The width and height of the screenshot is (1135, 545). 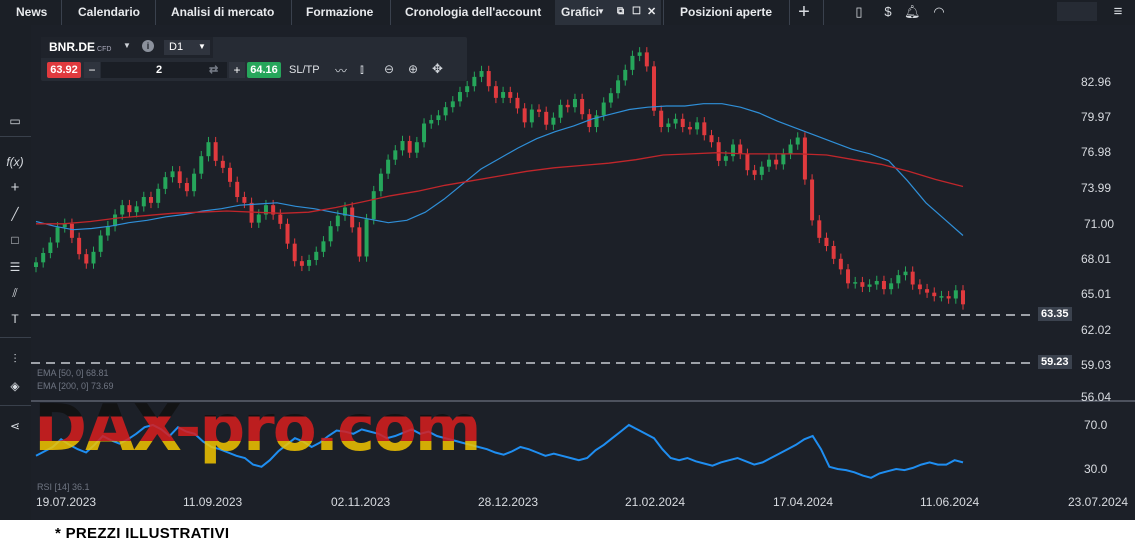 What do you see at coordinates (340, 12) in the screenshot?
I see `tab-formazione: Formazione` at bounding box center [340, 12].